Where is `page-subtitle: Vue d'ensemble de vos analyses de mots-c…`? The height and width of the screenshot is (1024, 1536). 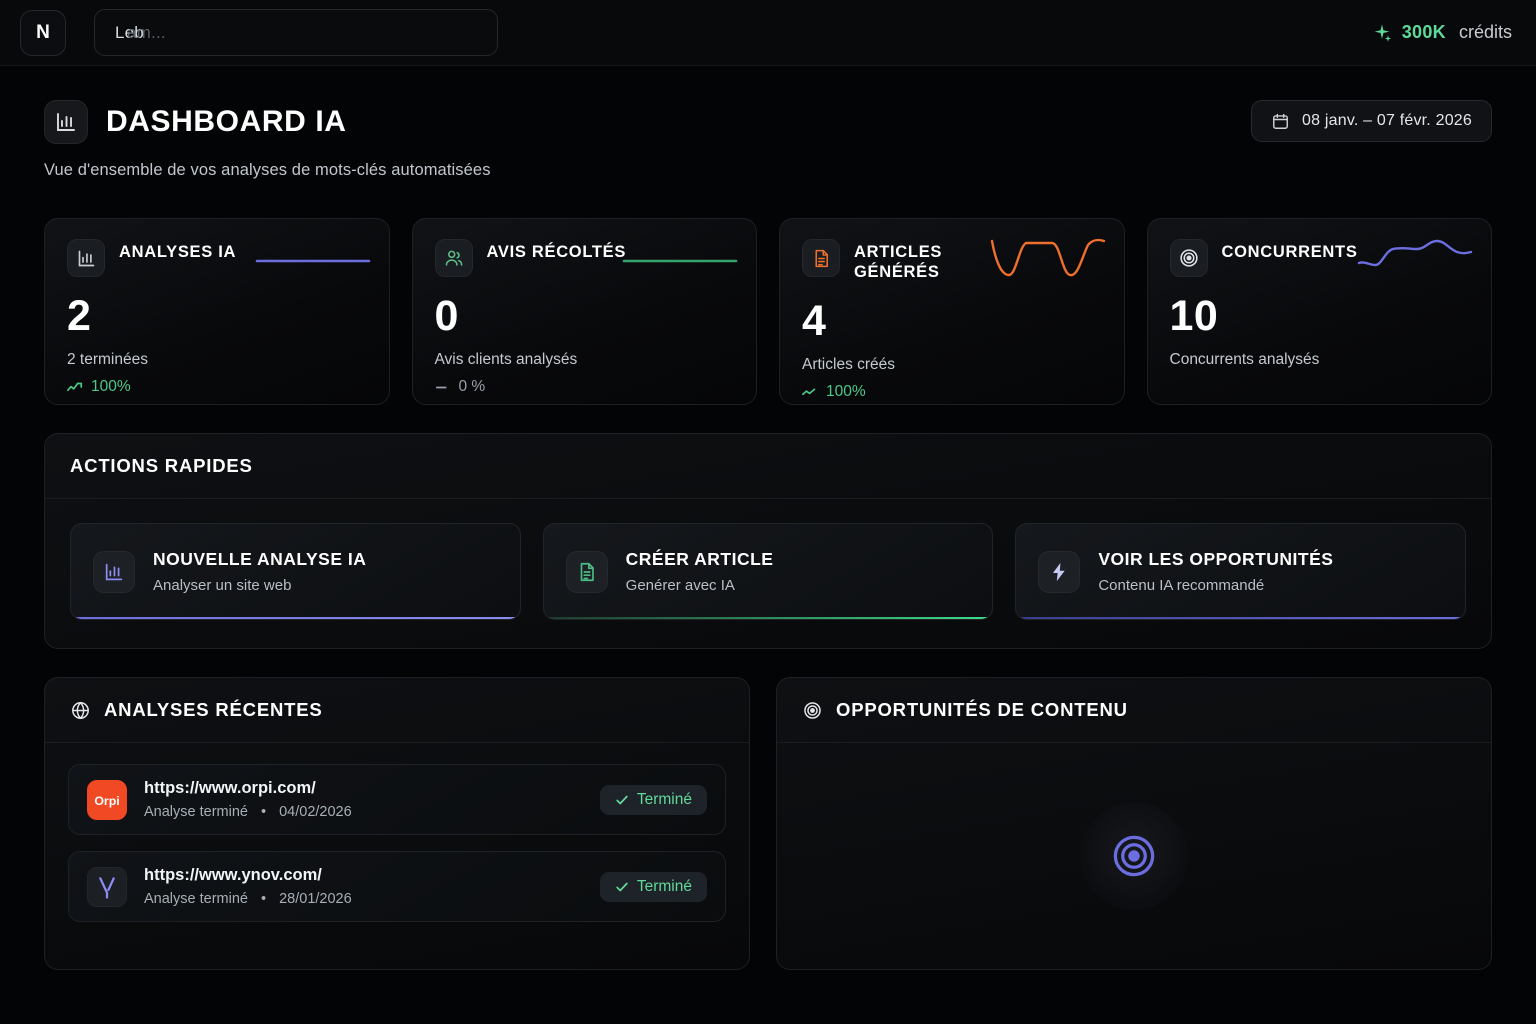 page-subtitle: Vue d'ensemble de vos analyses de mots-c… is located at coordinates (267, 170).